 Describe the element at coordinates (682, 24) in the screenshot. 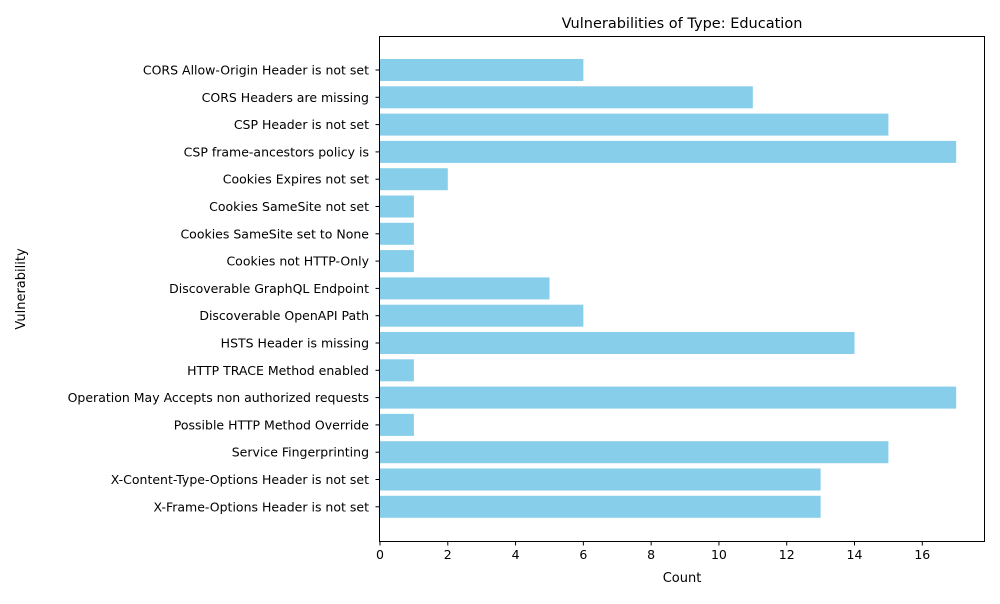

I see `chart-title: Vulnerabilities of Type: Education` at that location.